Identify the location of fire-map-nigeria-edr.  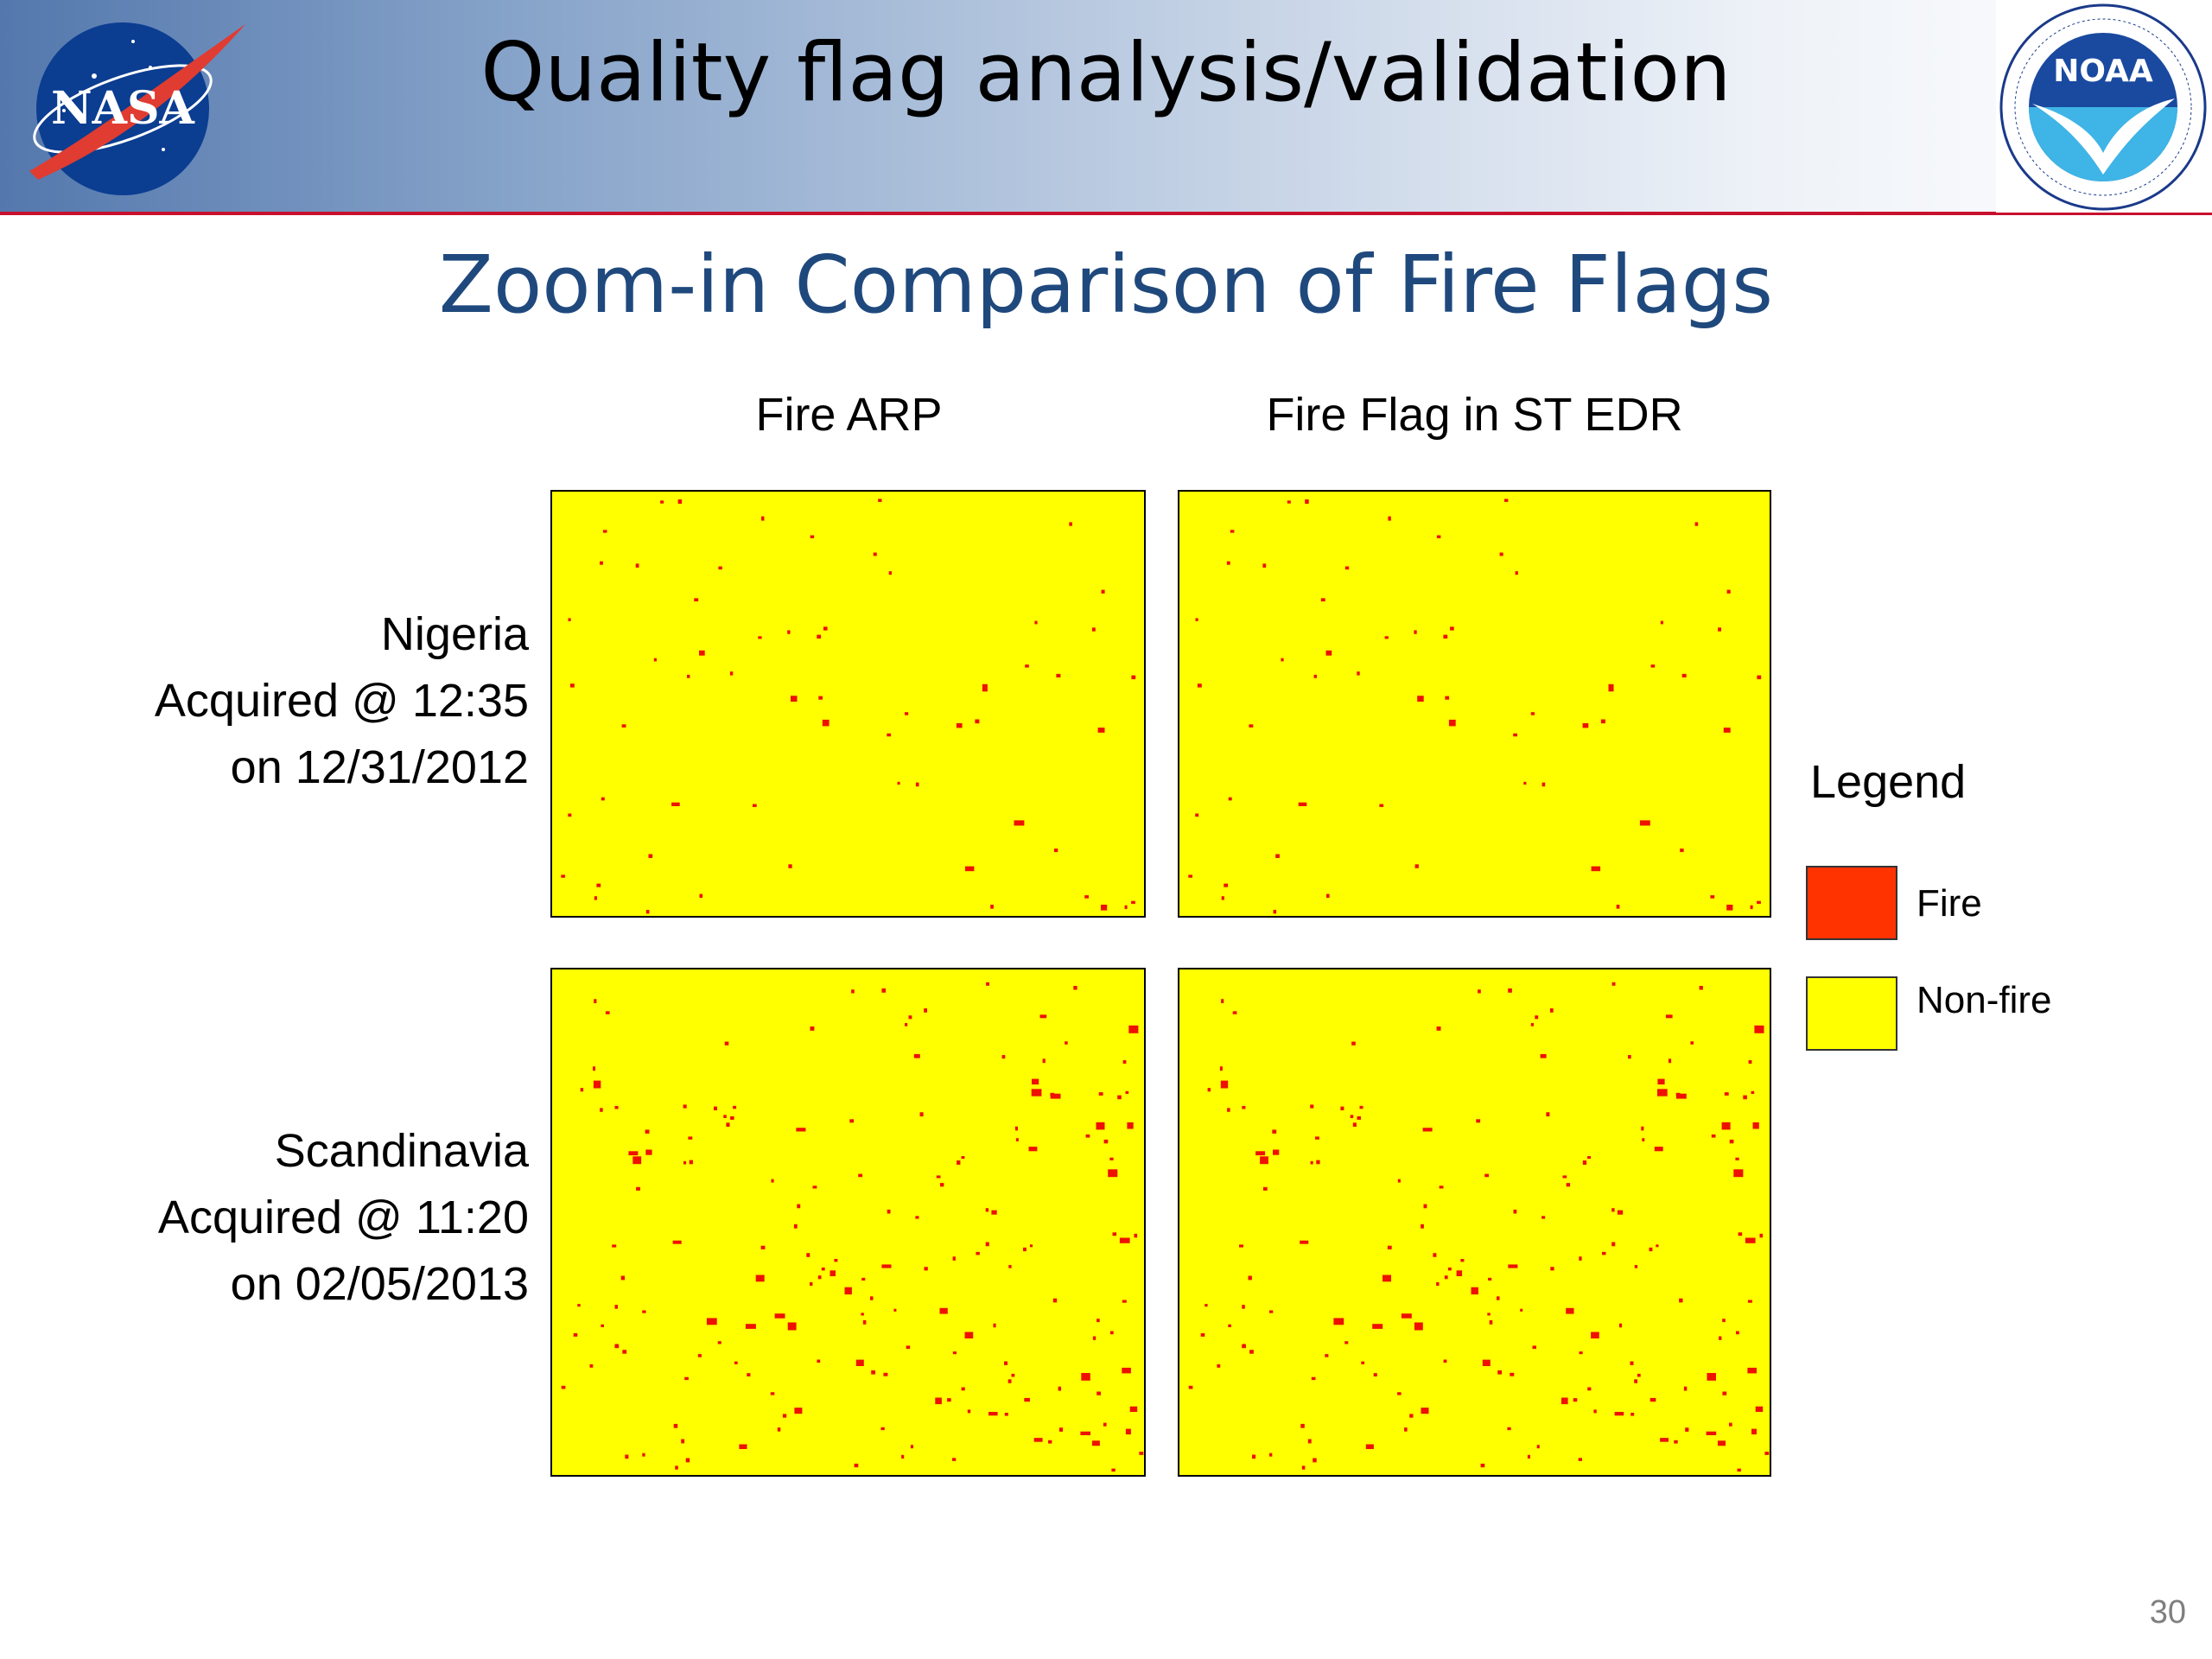
(1474, 704).